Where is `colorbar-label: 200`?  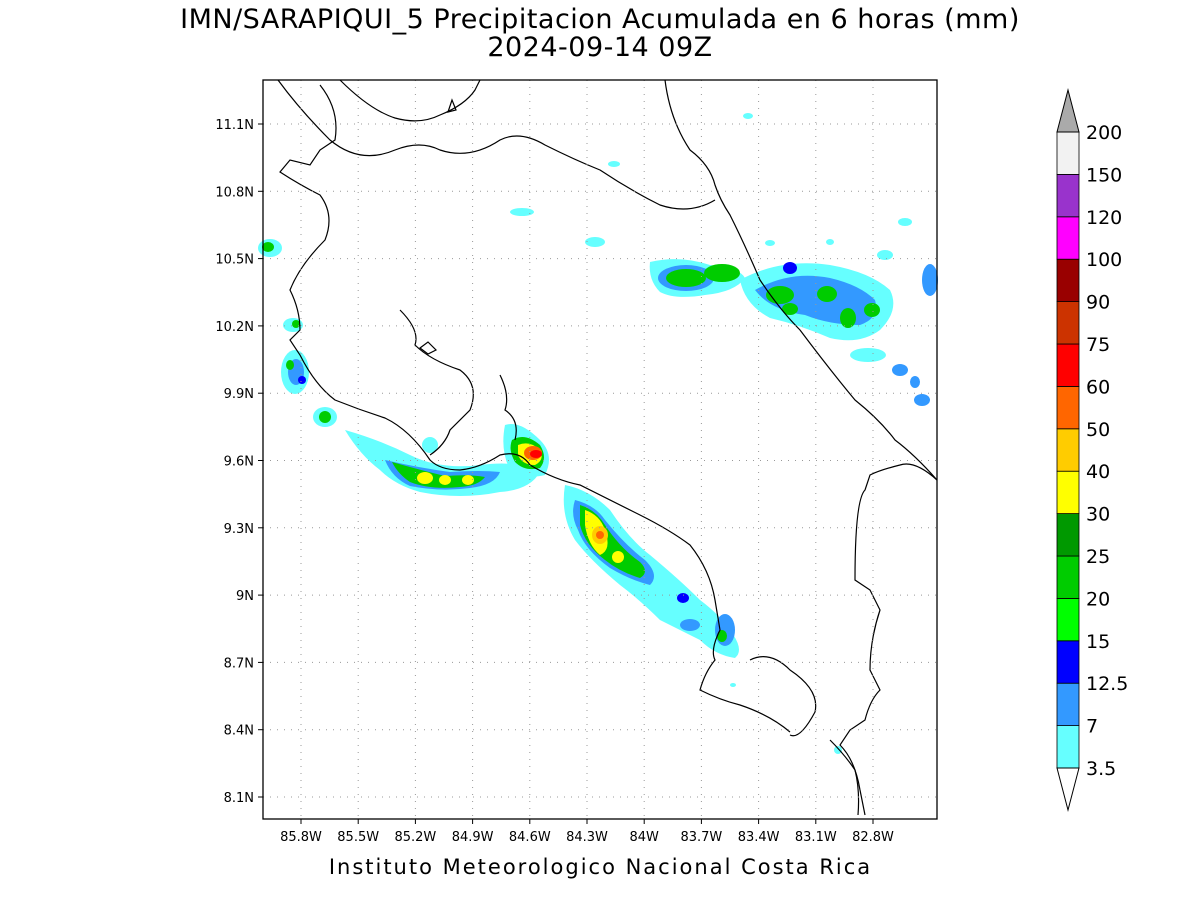
colorbar-label: 200 is located at coordinates (1104, 133).